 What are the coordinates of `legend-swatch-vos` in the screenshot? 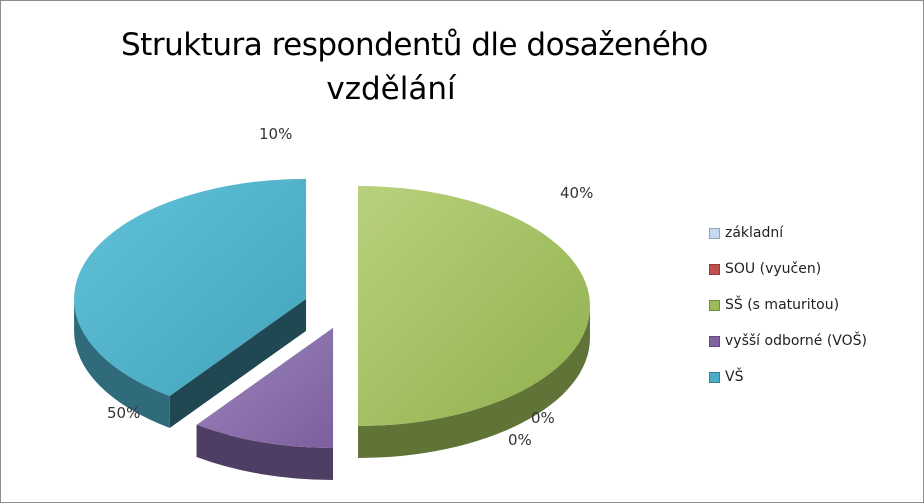 It's located at (714, 341).